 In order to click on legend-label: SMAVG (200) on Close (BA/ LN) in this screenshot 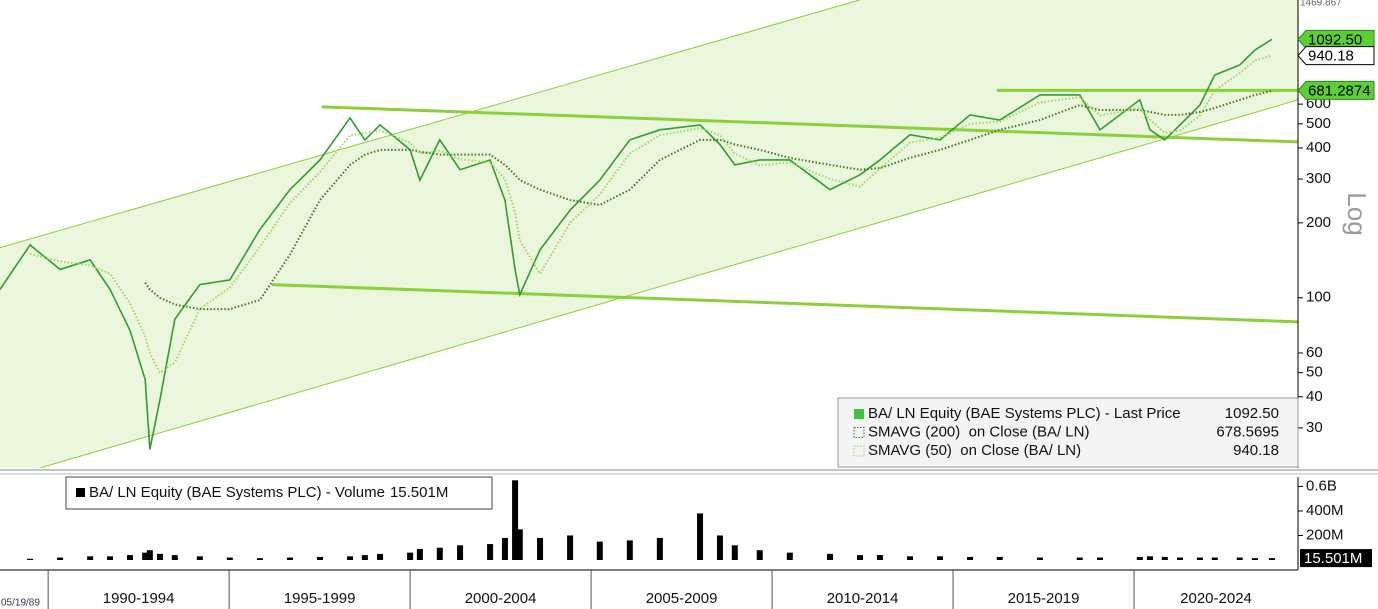, I will do `click(978, 431)`.